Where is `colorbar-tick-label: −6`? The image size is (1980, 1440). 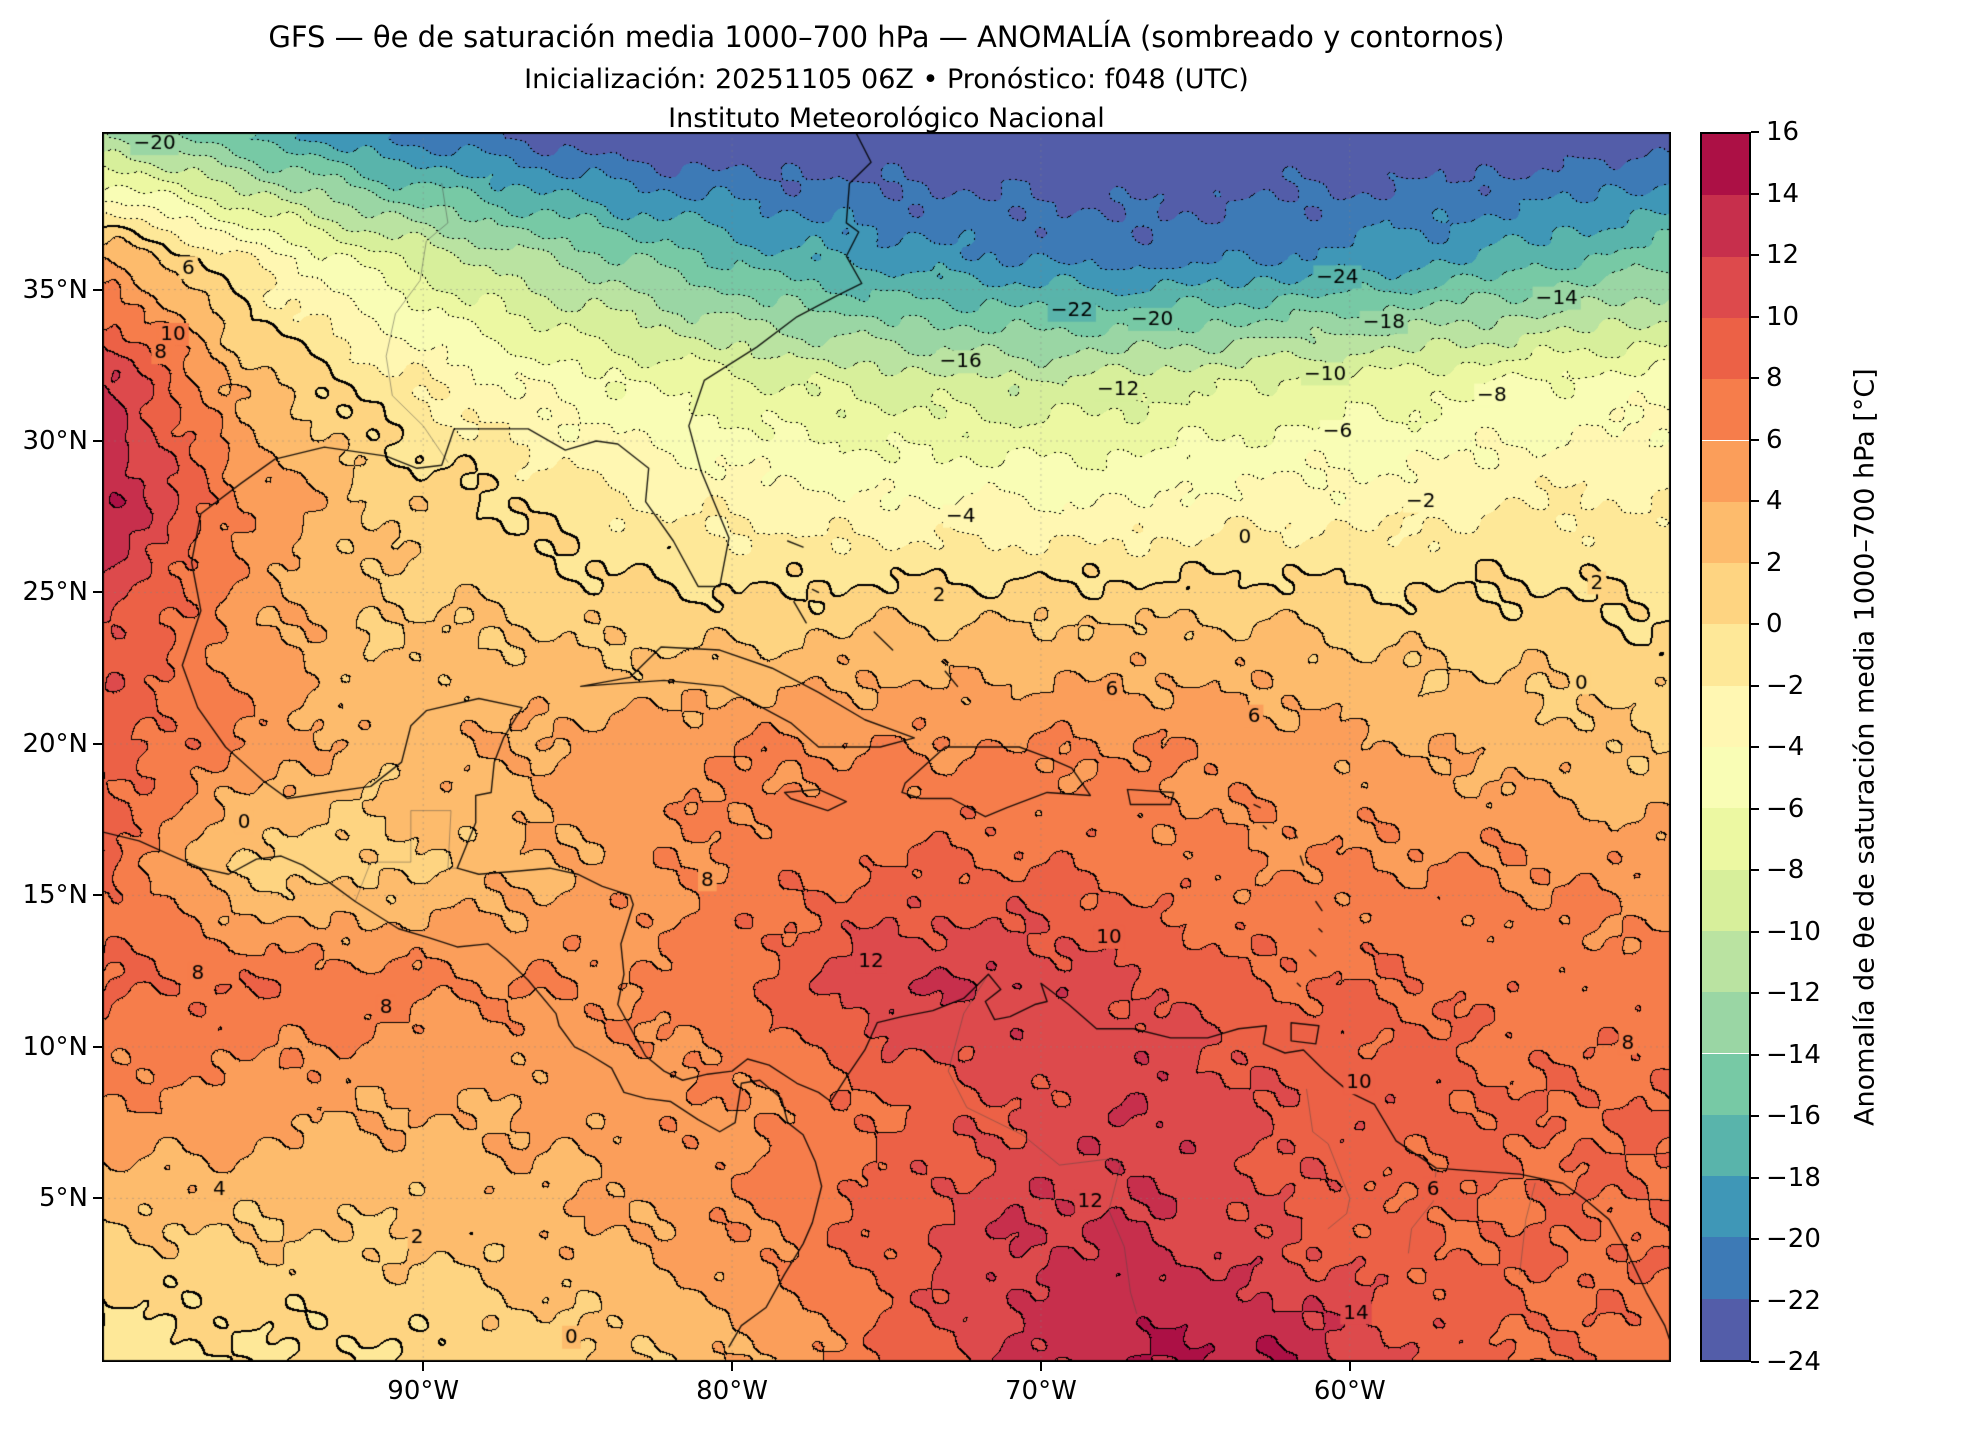 colorbar-tick-label: −6 is located at coordinates (1785, 808).